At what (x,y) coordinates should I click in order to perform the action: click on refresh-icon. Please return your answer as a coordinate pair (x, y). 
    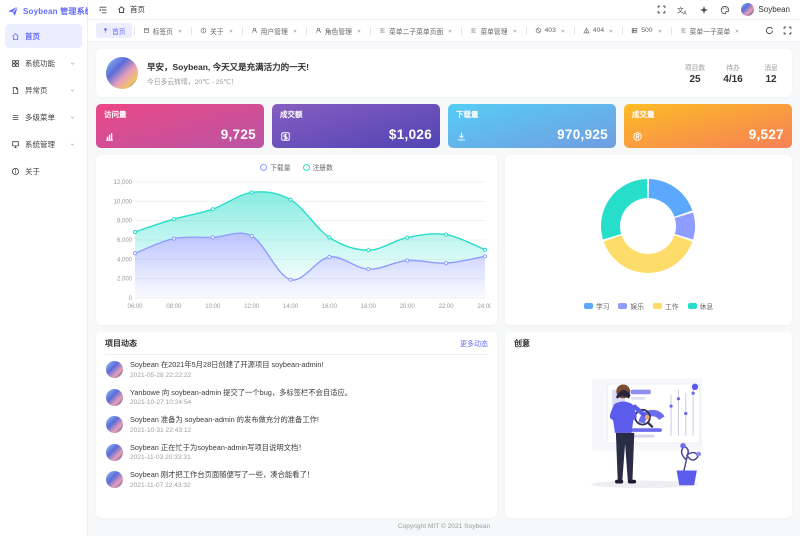
    Looking at the image, I should click on (769, 30).